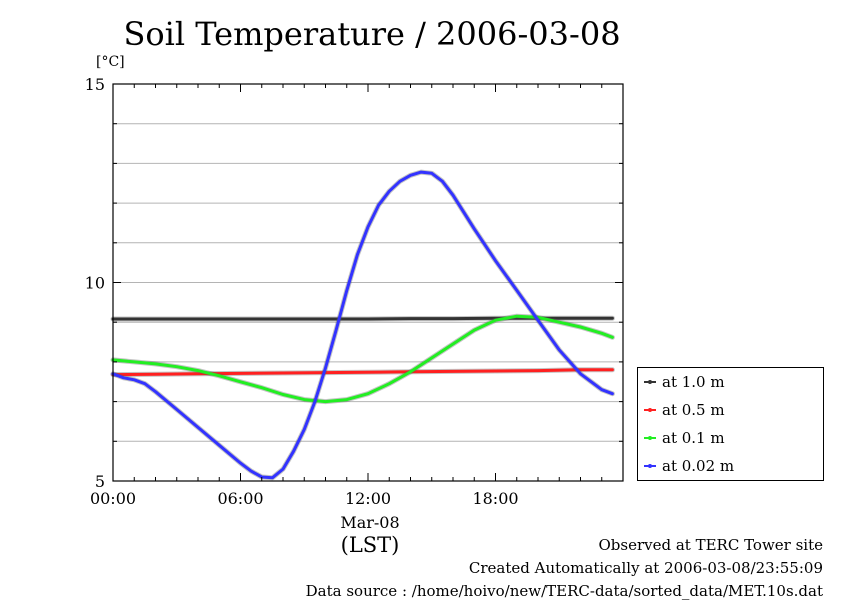 The width and height of the screenshot is (842, 600). What do you see at coordinates (698, 466) in the screenshot?
I see `legend-label-0-02m: at 0.02 m` at bounding box center [698, 466].